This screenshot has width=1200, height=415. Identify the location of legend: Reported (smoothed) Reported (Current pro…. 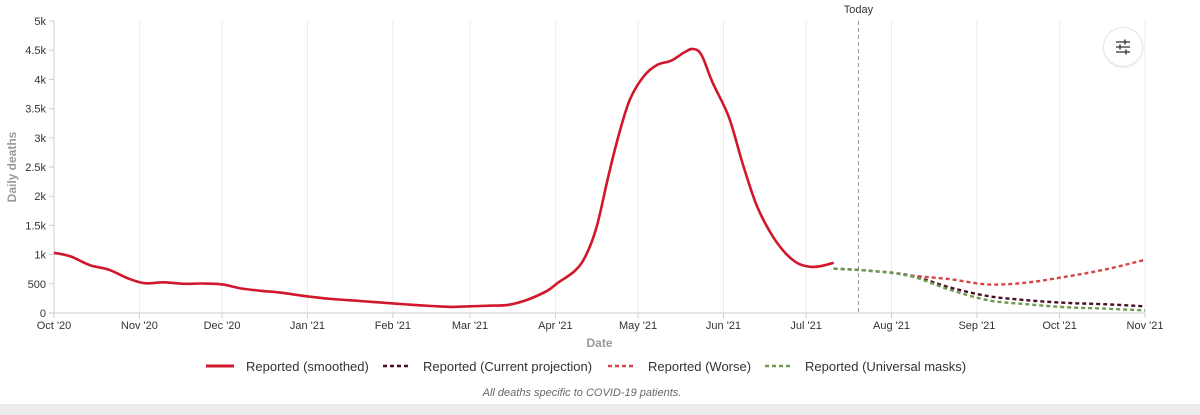
(586, 366).